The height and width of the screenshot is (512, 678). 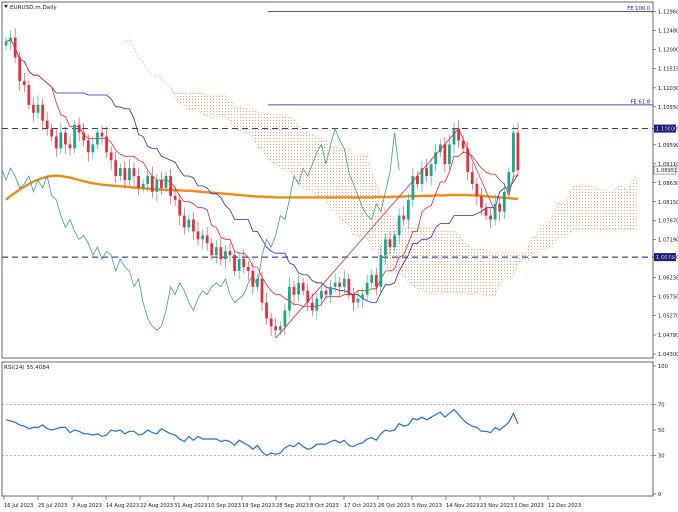 What do you see at coordinates (668, 165) in the screenshot?
I see `price-tick-label: 1.09110` at bounding box center [668, 165].